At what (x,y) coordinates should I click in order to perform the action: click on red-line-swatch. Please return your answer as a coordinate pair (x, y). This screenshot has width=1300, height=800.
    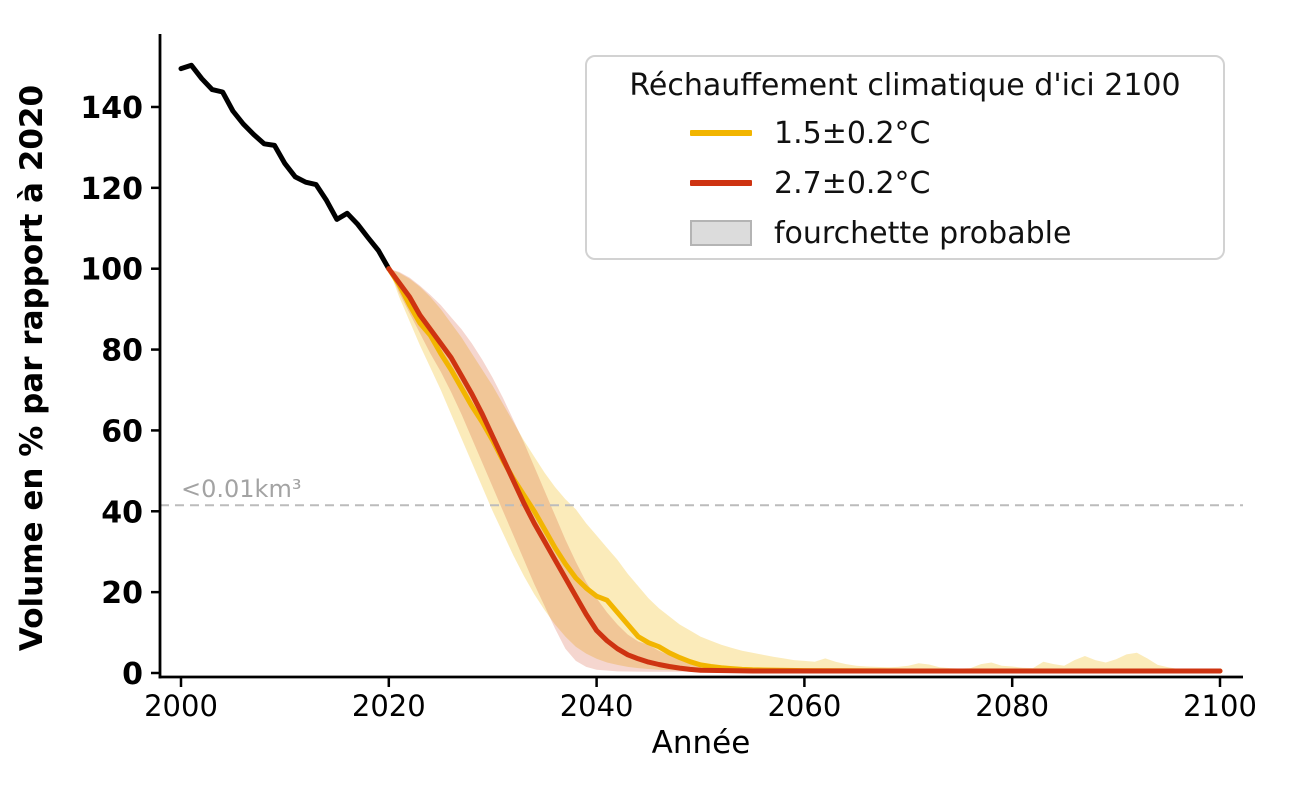
    Looking at the image, I should click on (721, 183).